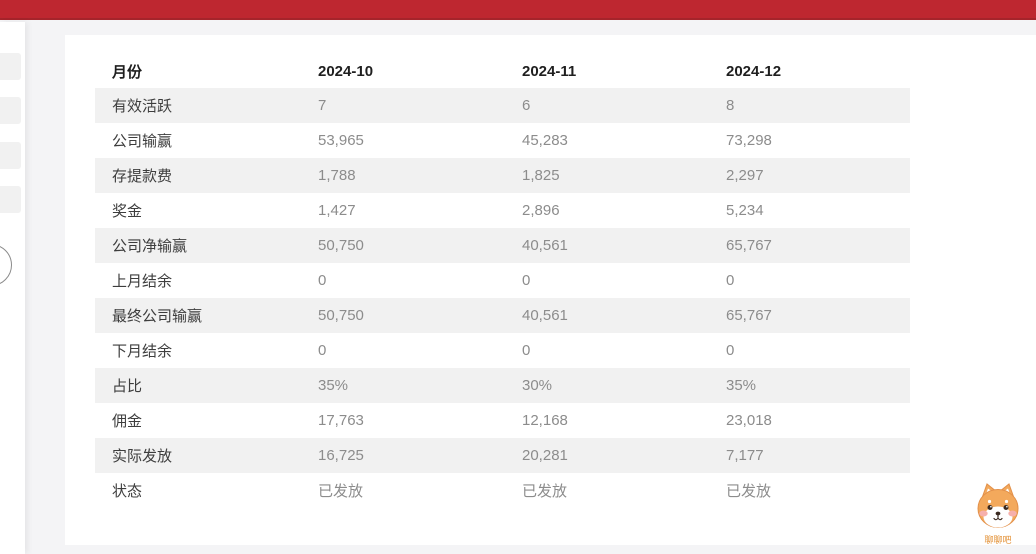 The width and height of the screenshot is (1036, 554). What do you see at coordinates (998, 505) in the screenshot?
I see `shiba-dog-icon` at bounding box center [998, 505].